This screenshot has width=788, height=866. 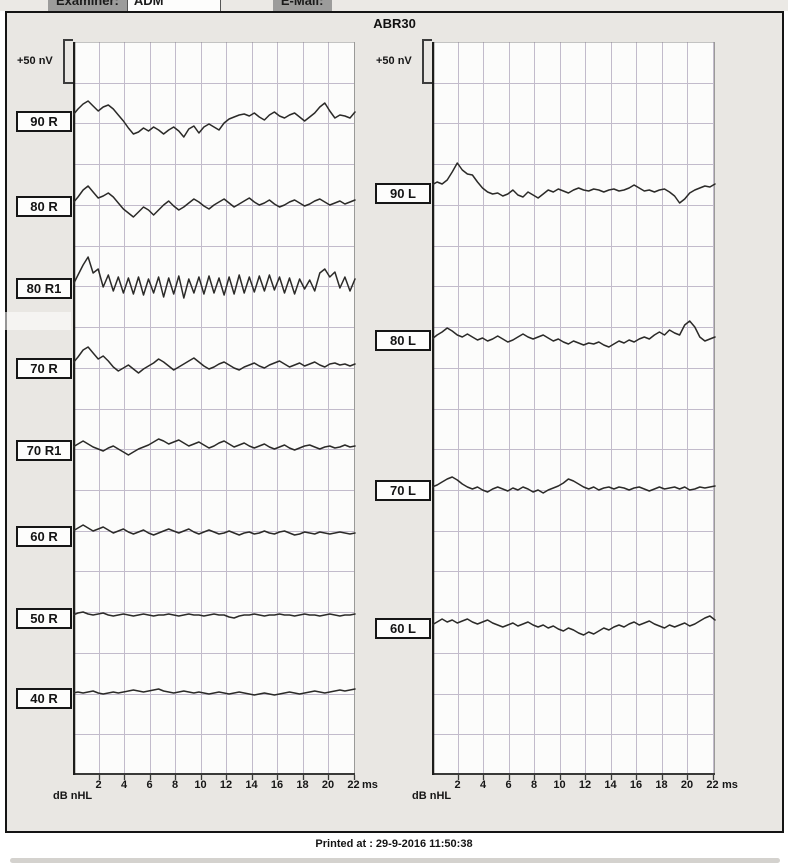 What do you see at coordinates (44, 536) in the screenshot?
I see `trace-label-60-r: 60 R` at bounding box center [44, 536].